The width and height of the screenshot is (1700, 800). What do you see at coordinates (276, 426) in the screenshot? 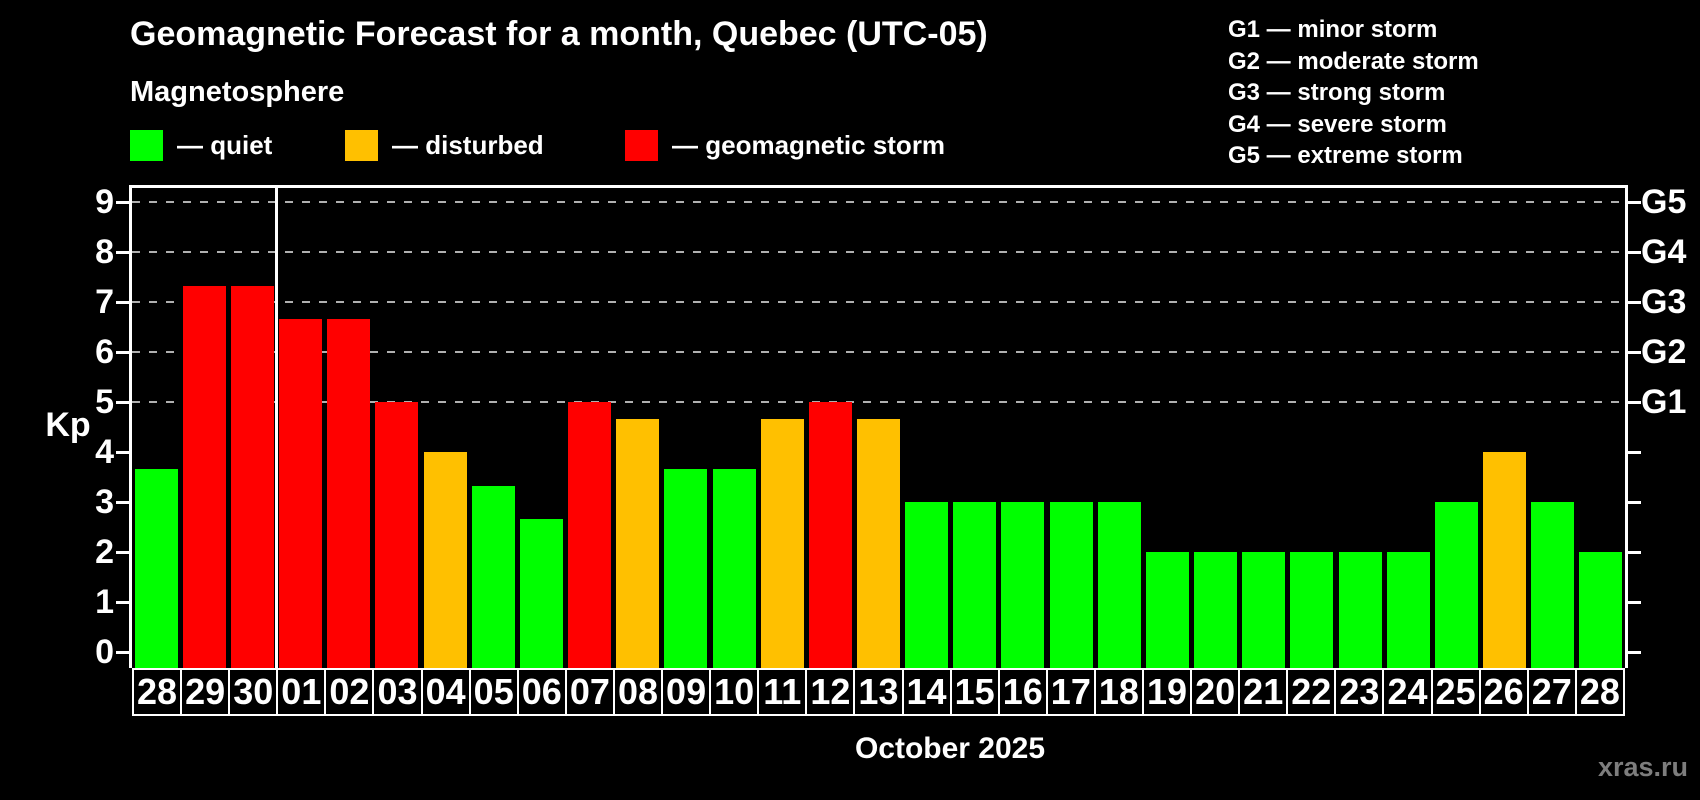
I see `month-boundary-line` at bounding box center [276, 426].